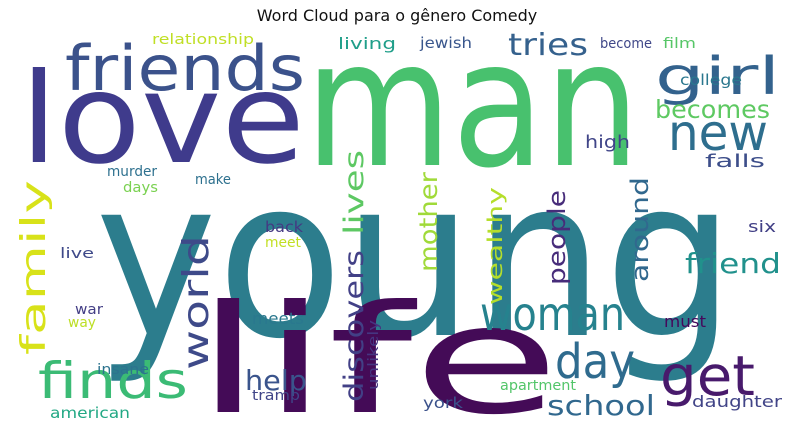  I want to click on word-murder: murder, so click(132, 172).